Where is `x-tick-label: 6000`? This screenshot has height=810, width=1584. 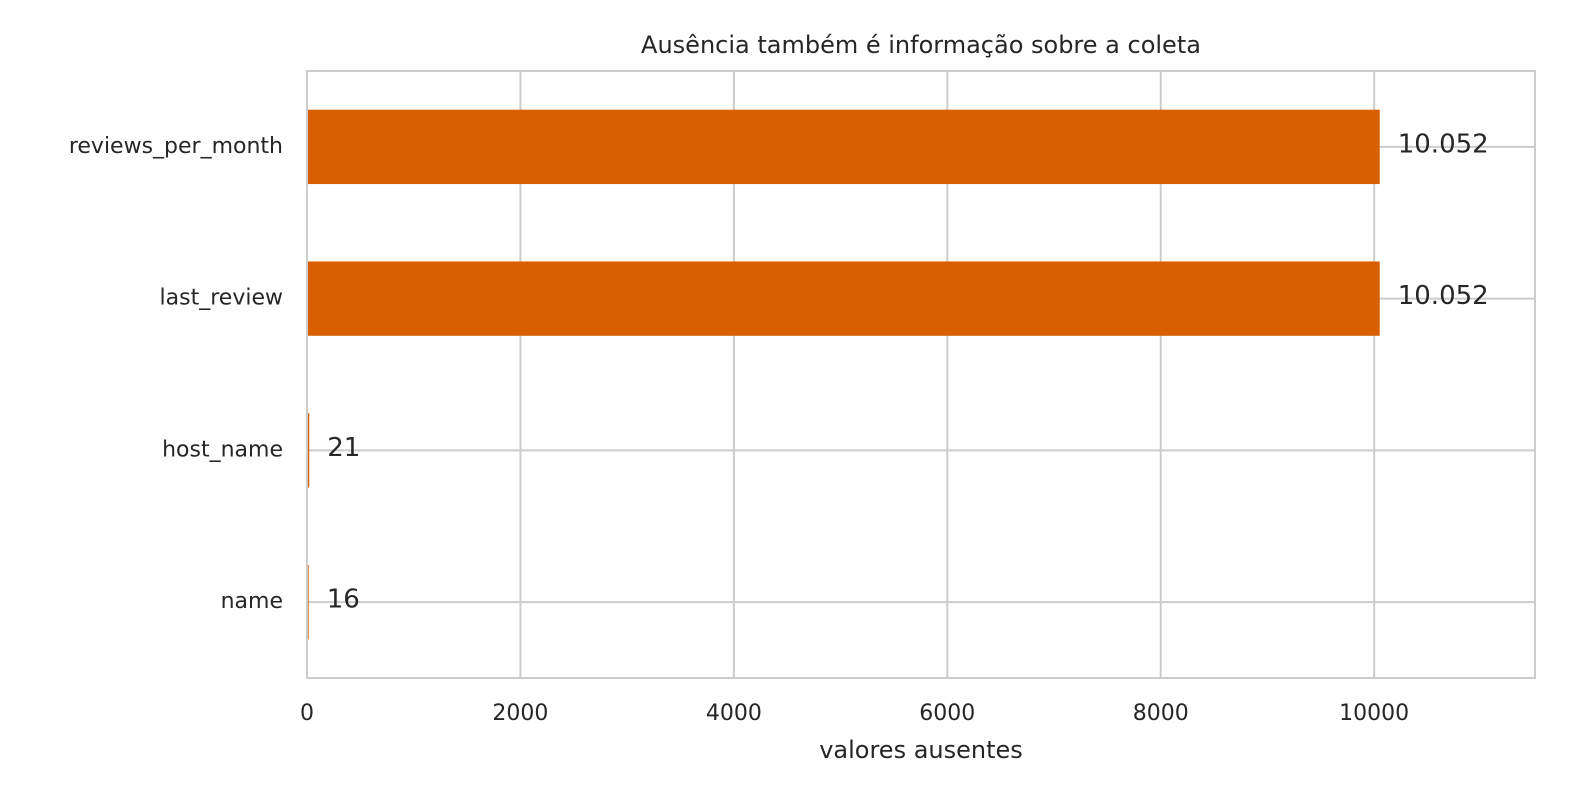 x-tick-label: 6000 is located at coordinates (947, 713).